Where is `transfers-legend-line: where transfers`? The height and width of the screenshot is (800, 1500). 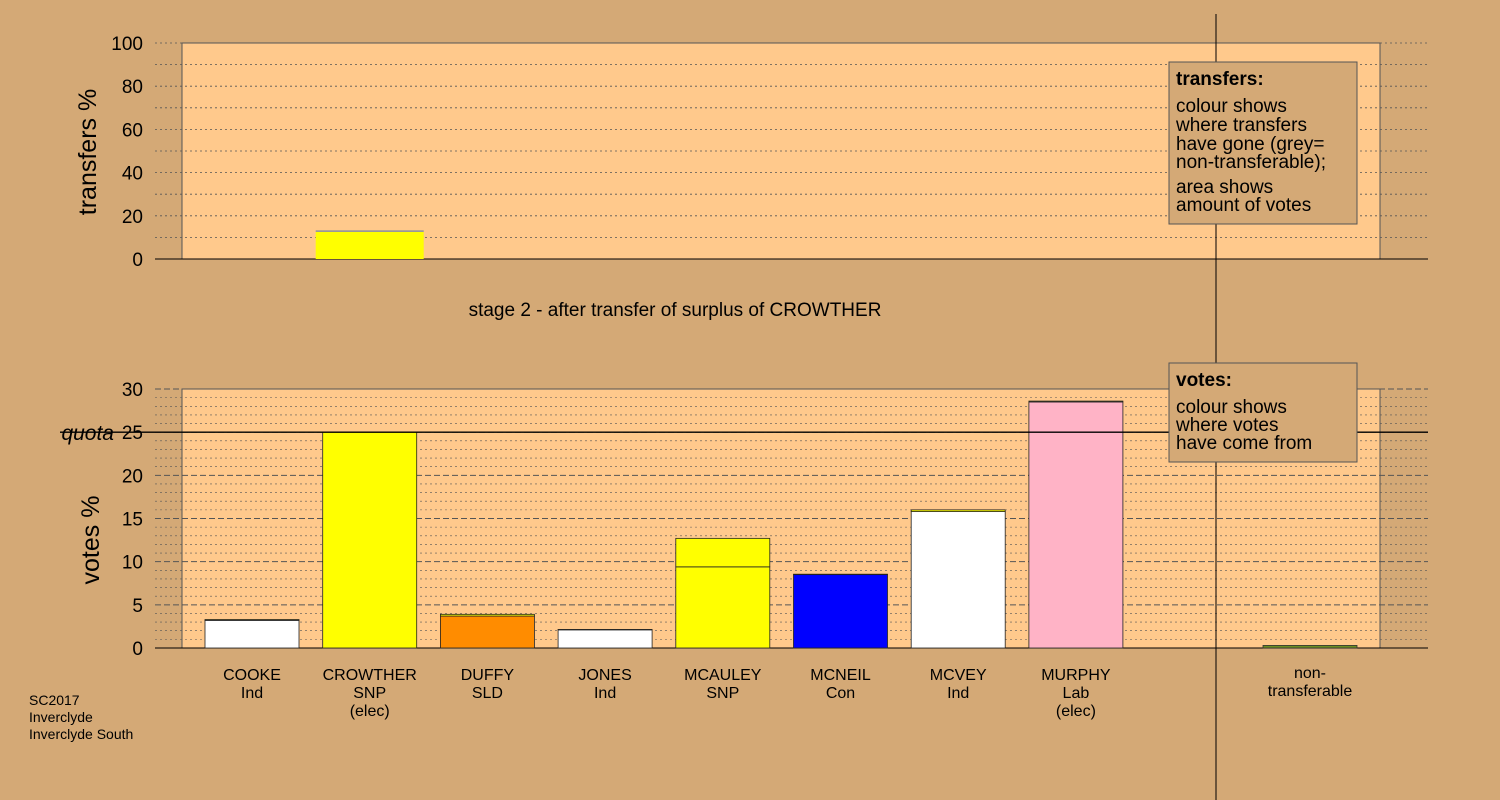
transfers-legend-line: where transfers is located at coordinates (1241, 125).